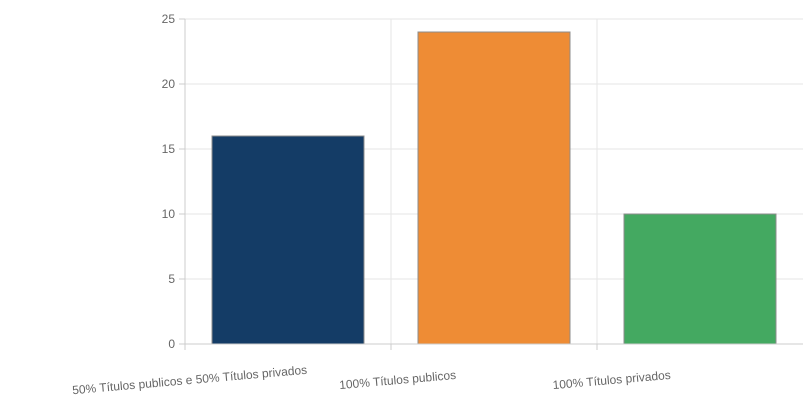 The height and width of the screenshot is (399, 803). I want to click on y-tick-label: 10, so click(169, 214).